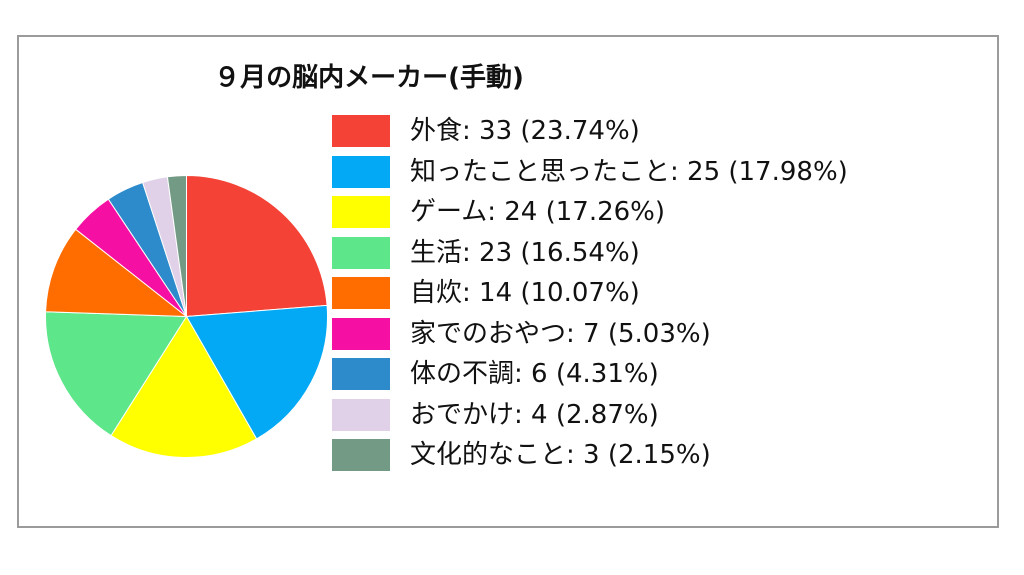 The image size is (1024, 575). Describe the element at coordinates (525, 131) in the screenshot. I see `legend-label: 外食: 33 (23.74%)` at that location.